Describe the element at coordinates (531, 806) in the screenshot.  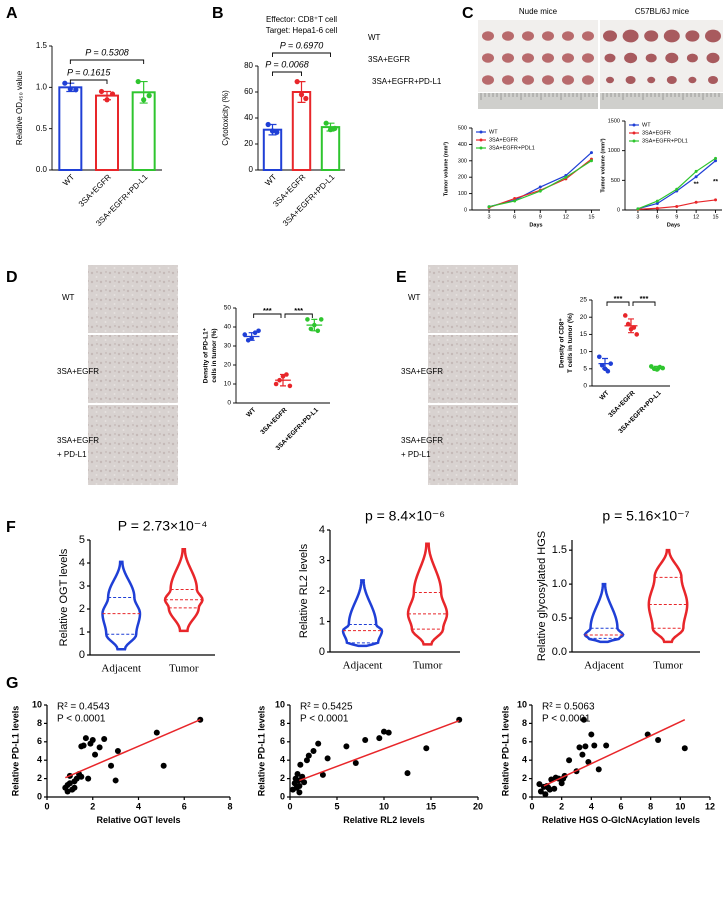
I see `x-tick-label: 0` at that location.